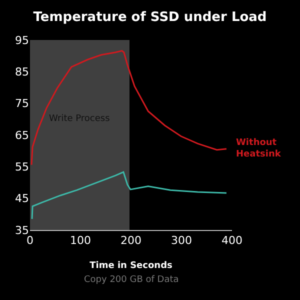 This screenshot has width=300, height=300. Describe the element at coordinates (259, 149) in the screenshot. I see `series-label: Without Heatsink` at that location.